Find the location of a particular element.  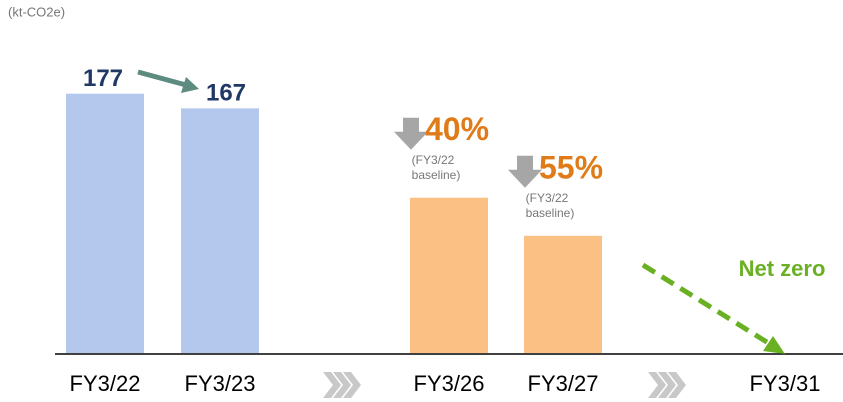

value-label: 167 is located at coordinates (226, 93).